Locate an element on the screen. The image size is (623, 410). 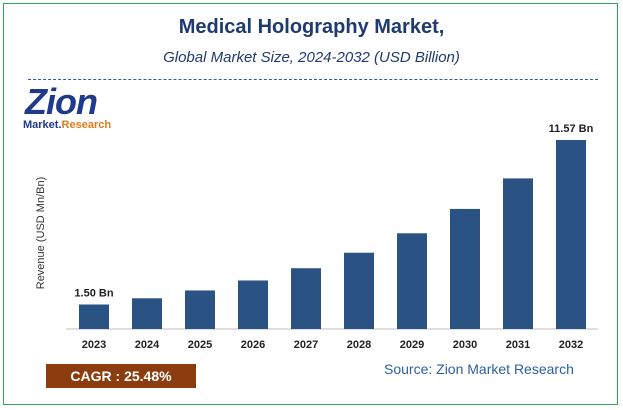
chart-title: Medical Holography Market, is located at coordinates (311, 27).